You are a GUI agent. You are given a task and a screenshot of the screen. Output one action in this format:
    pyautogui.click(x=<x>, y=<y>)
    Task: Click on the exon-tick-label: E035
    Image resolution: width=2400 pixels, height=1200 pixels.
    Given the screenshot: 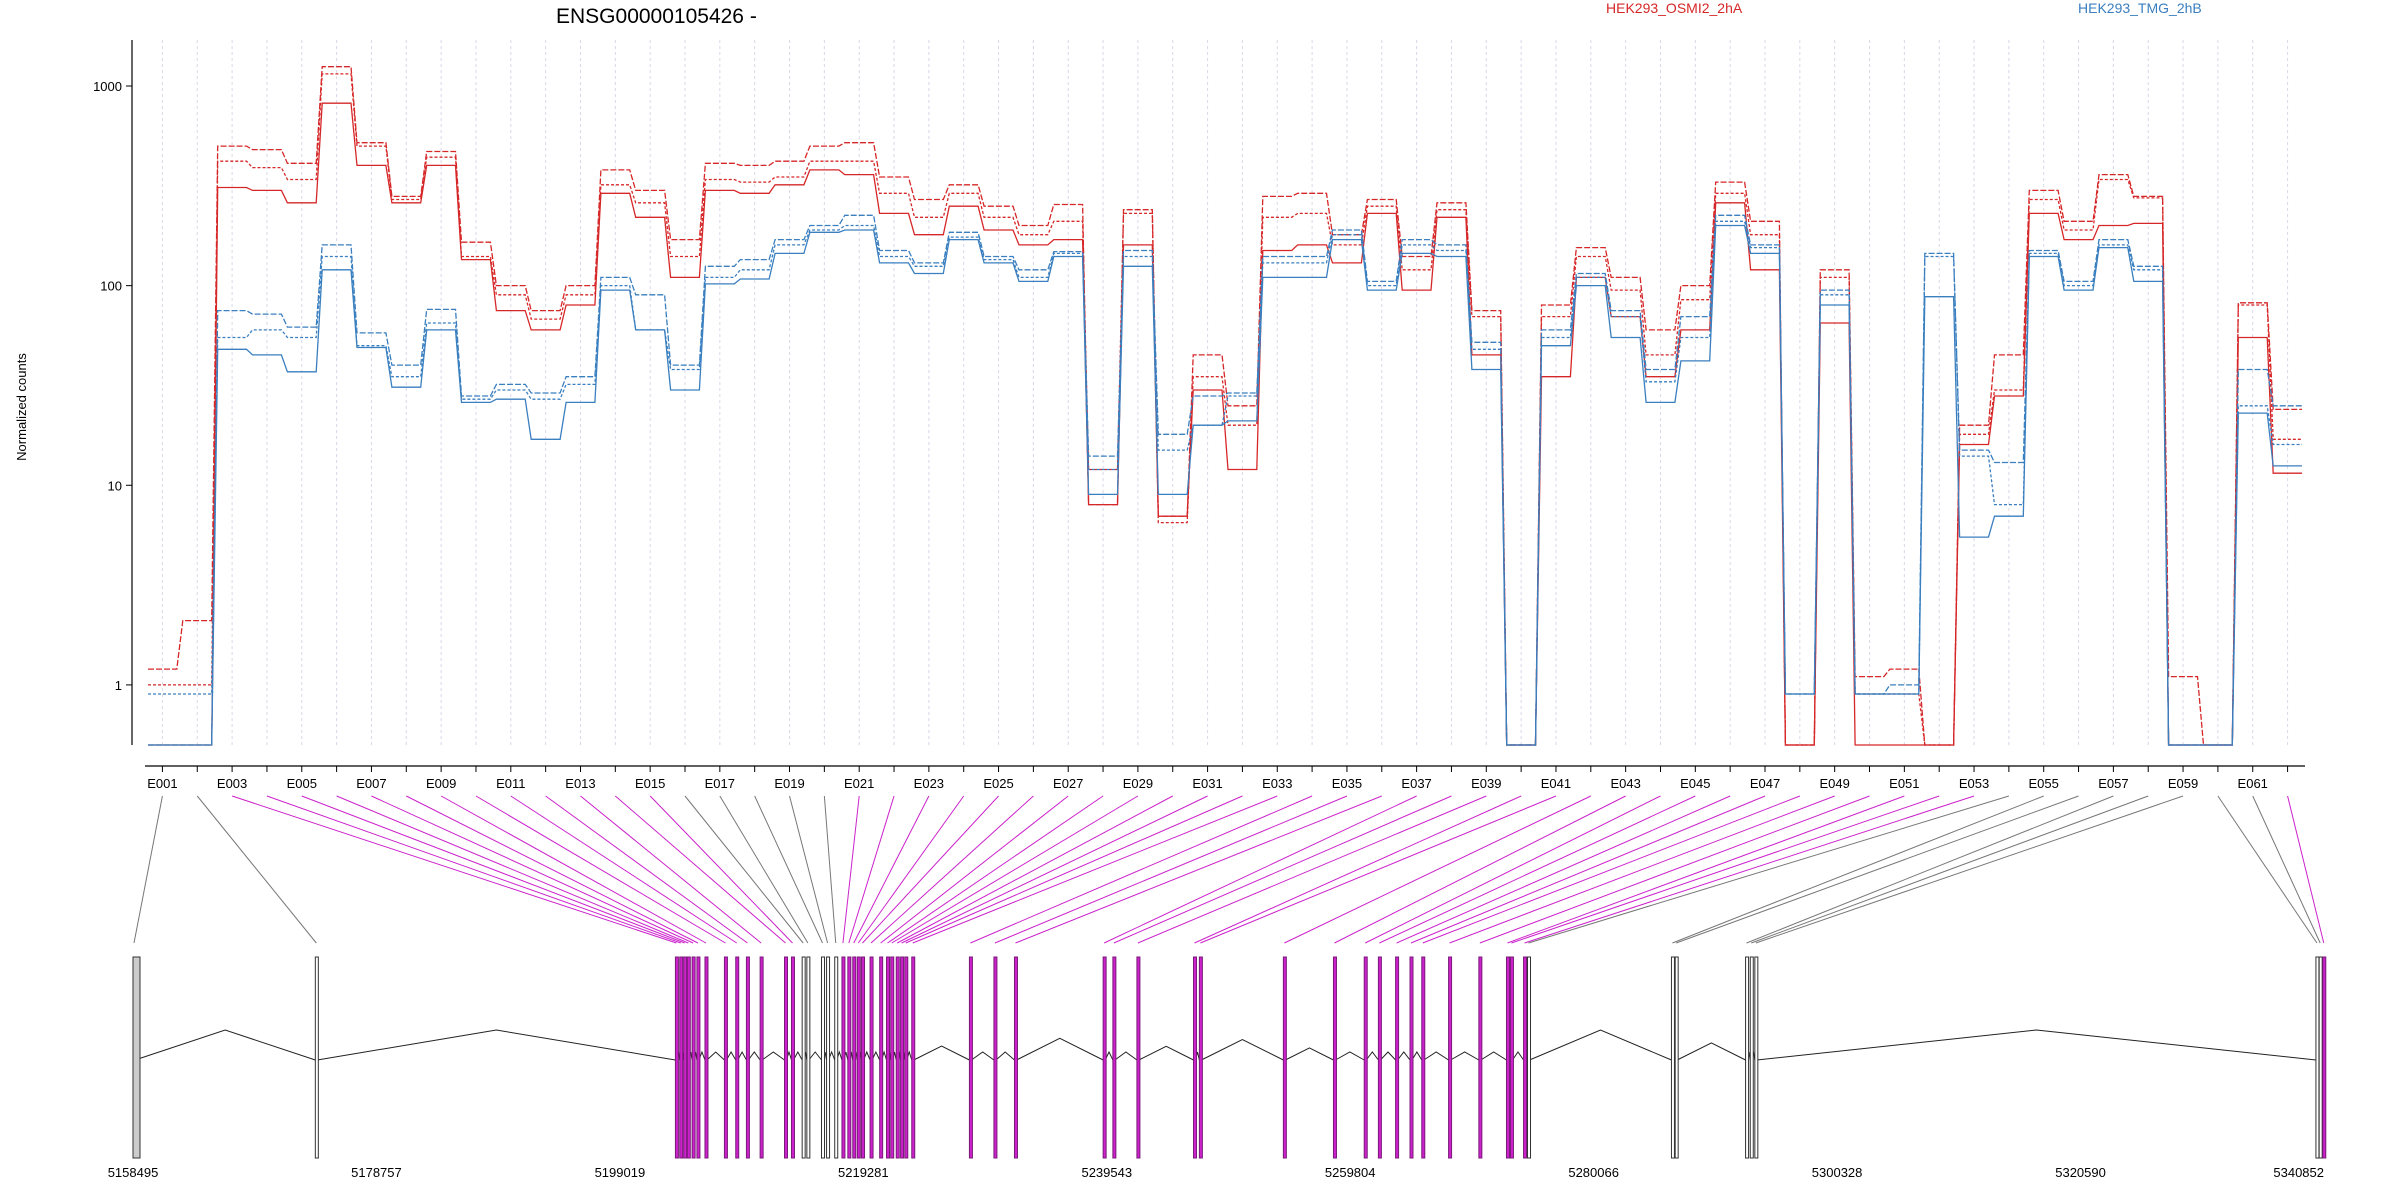 What is the action you would take?
    pyautogui.click(x=1347, y=783)
    